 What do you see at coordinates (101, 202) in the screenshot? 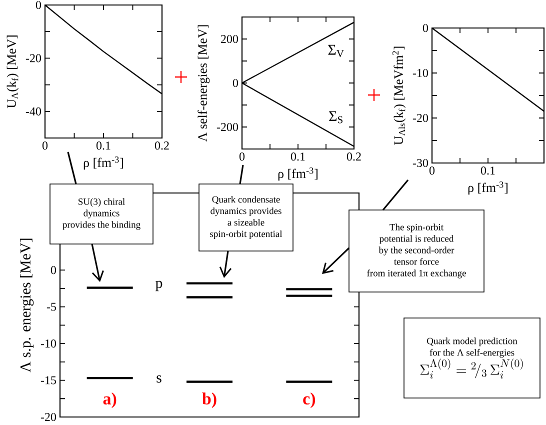
I see `annotation: SU(3) chiral` at bounding box center [101, 202].